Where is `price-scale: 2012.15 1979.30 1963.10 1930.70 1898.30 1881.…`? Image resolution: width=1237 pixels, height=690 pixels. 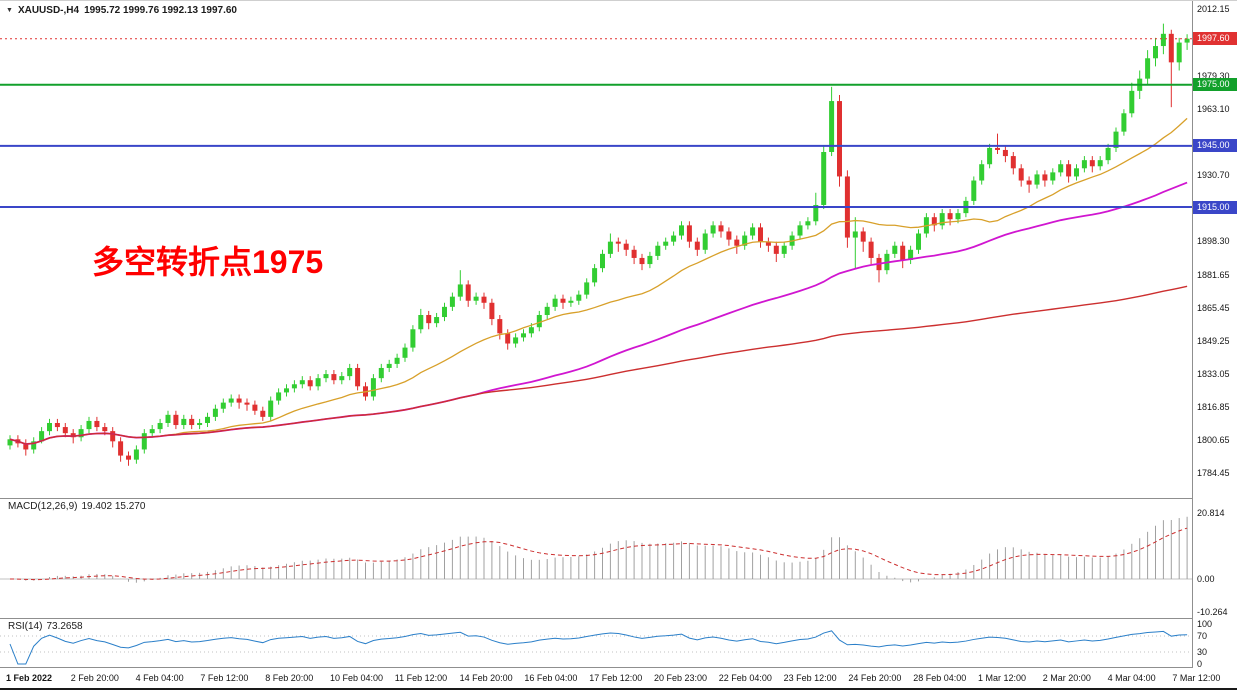
price-scale: 2012.15 1979.30 1963.10 1930.70 1898.30 1881.… is located at coordinates (1215, 335).